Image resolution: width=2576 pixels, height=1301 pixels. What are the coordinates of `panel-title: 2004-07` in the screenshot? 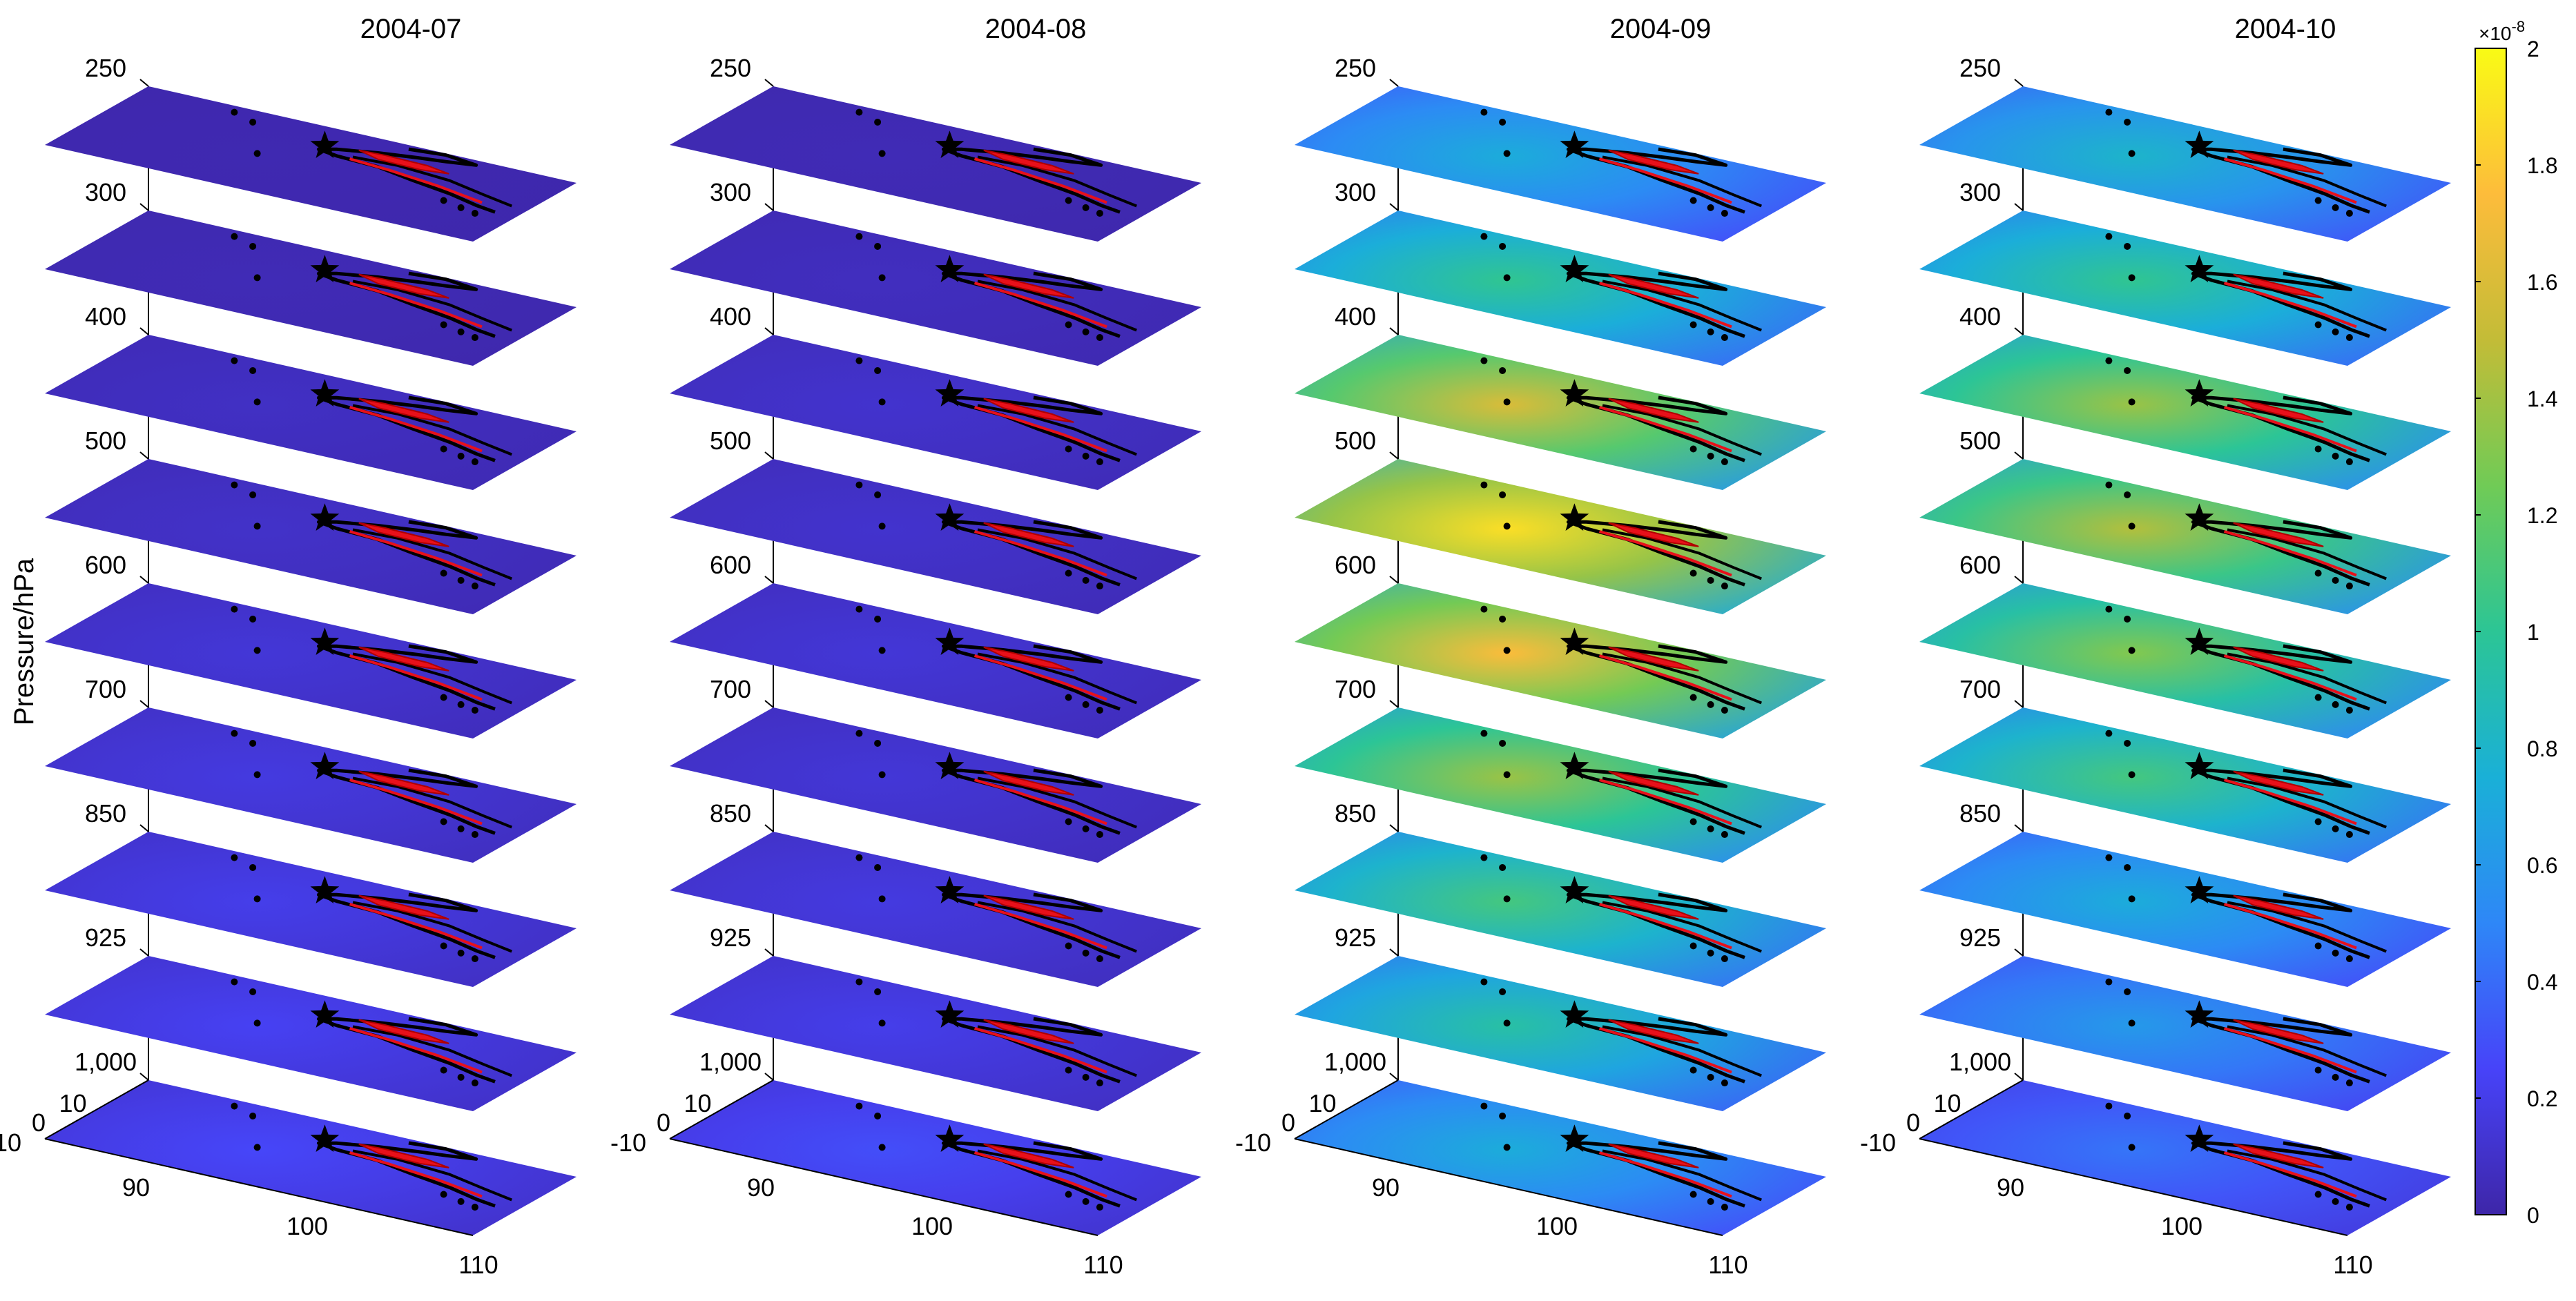 It's located at (411, 29).